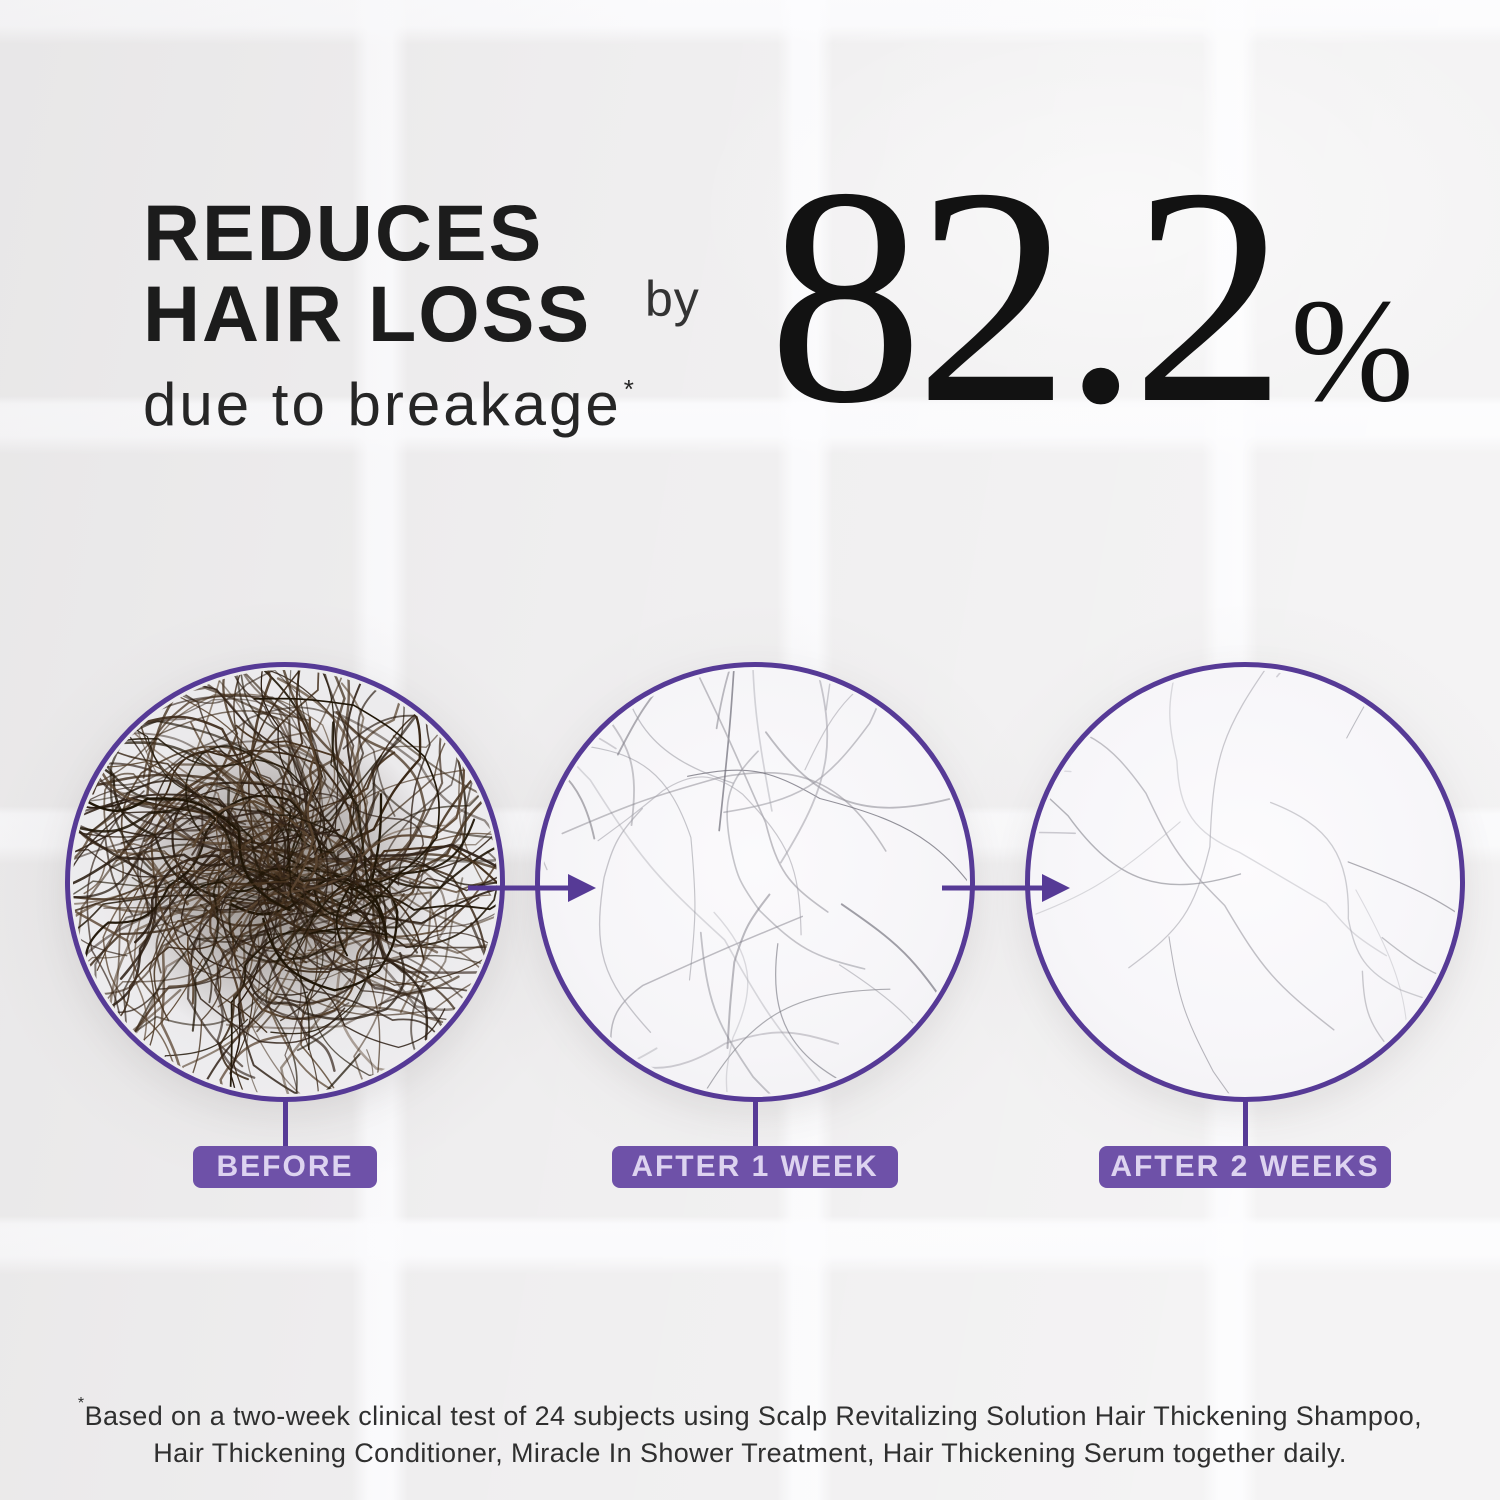 The width and height of the screenshot is (1500, 1500). I want to click on hair-photo-after-1-week, so click(755, 882).